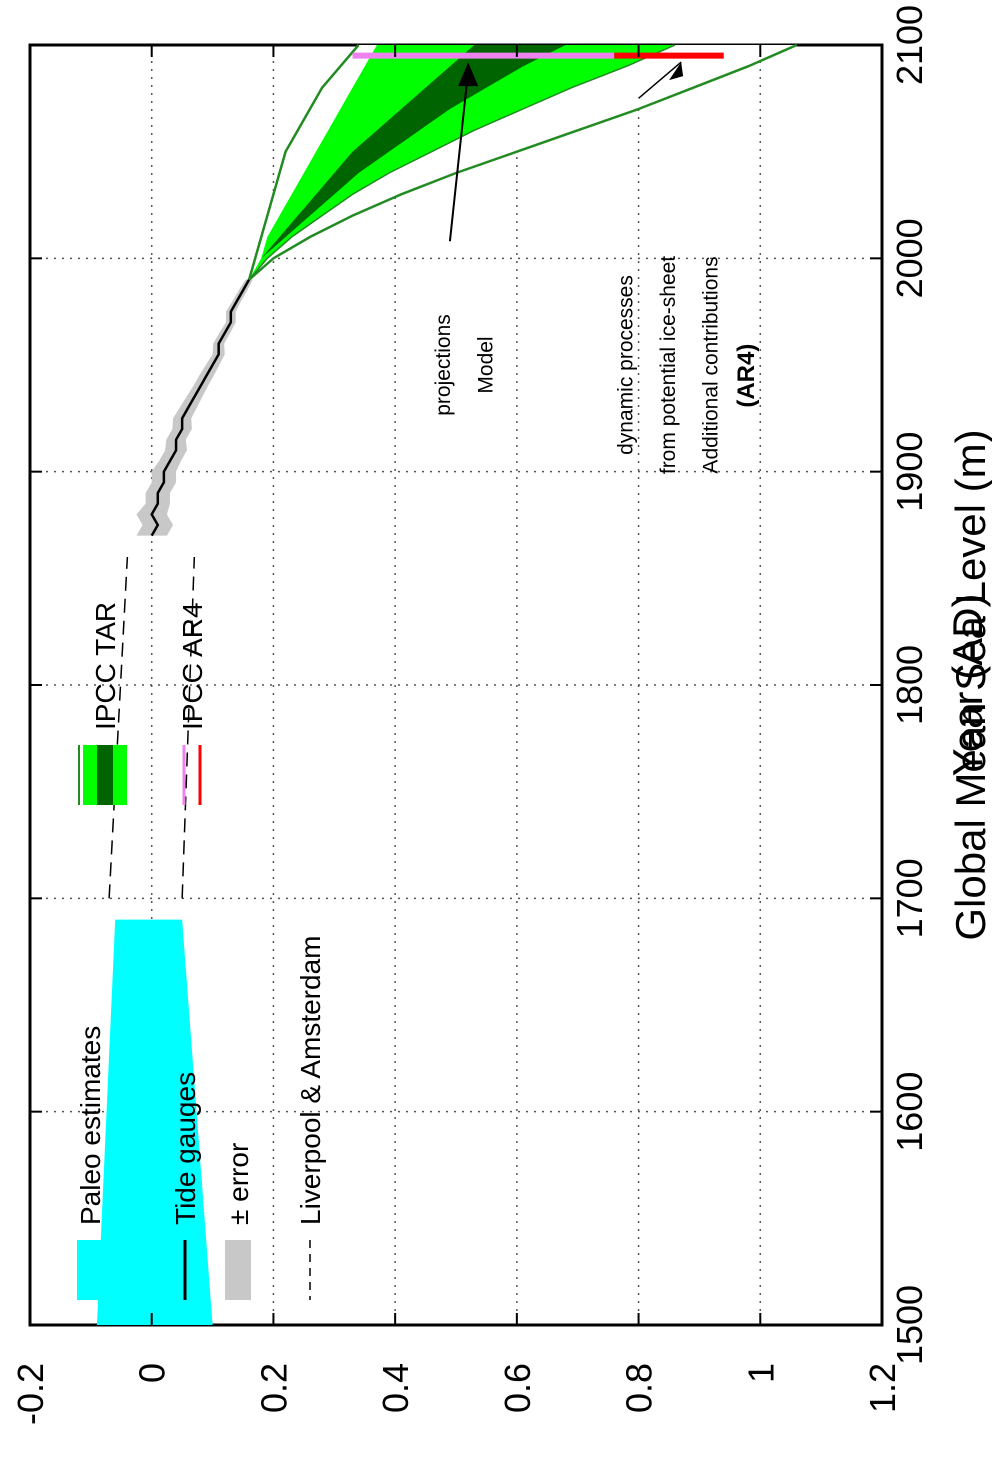 The width and height of the screenshot is (992, 1459). I want to click on y-axis-label: Global Mean Sea Level (m), so click(969, 684).